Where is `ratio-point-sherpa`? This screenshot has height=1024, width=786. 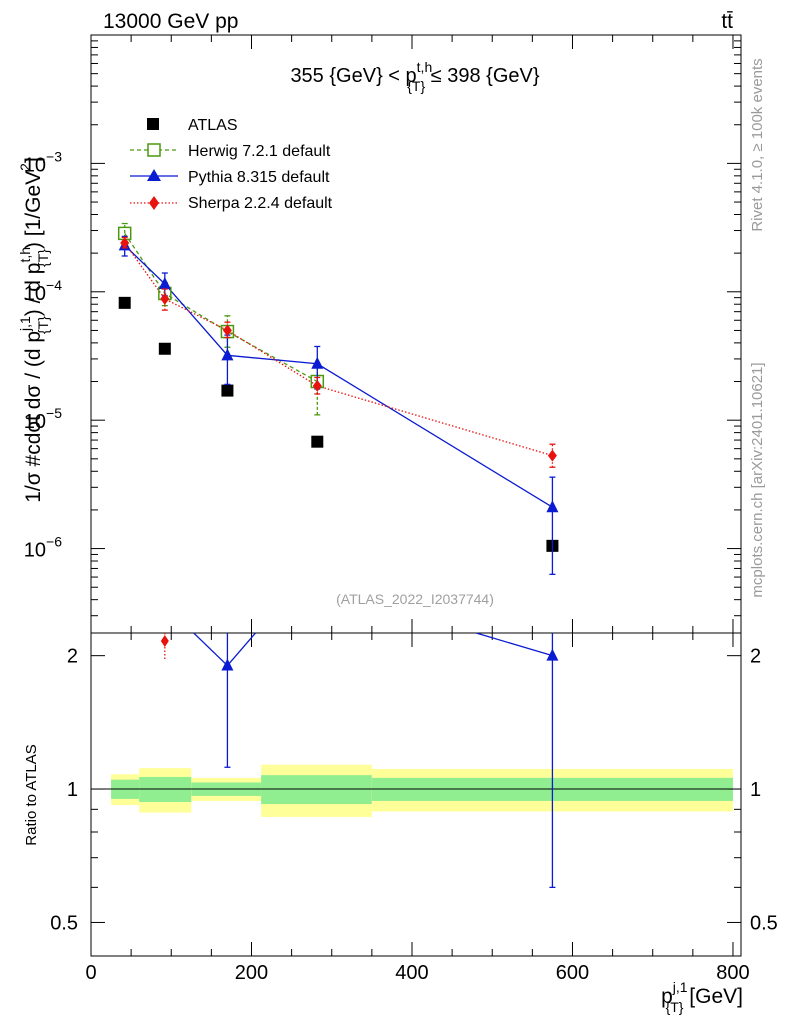 ratio-point-sherpa is located at coordinates (164, 641).